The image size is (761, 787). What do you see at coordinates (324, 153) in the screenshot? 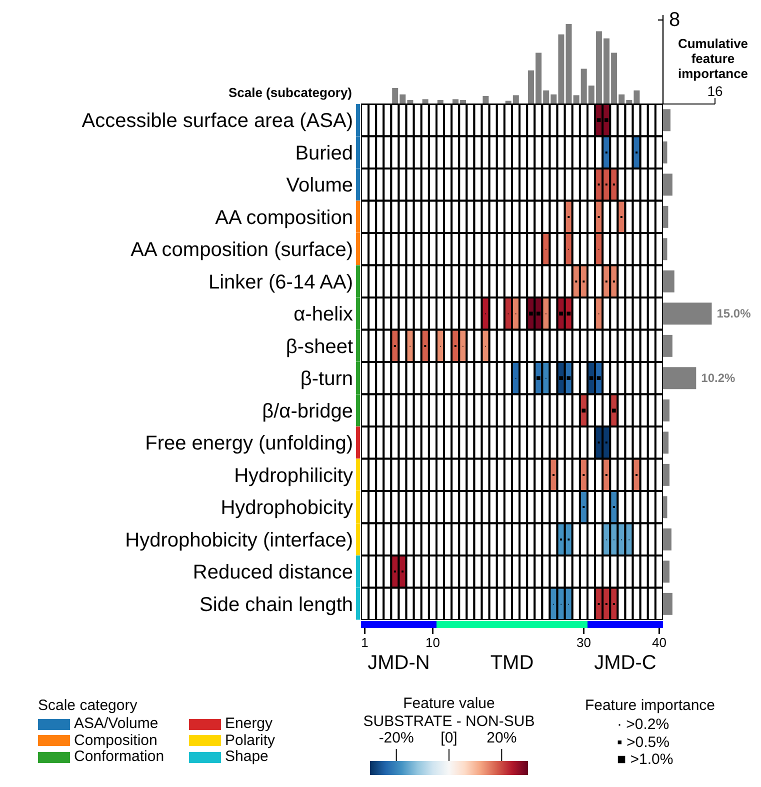
I see `y-tick-label: Buried` at bounding box center [324, 153].